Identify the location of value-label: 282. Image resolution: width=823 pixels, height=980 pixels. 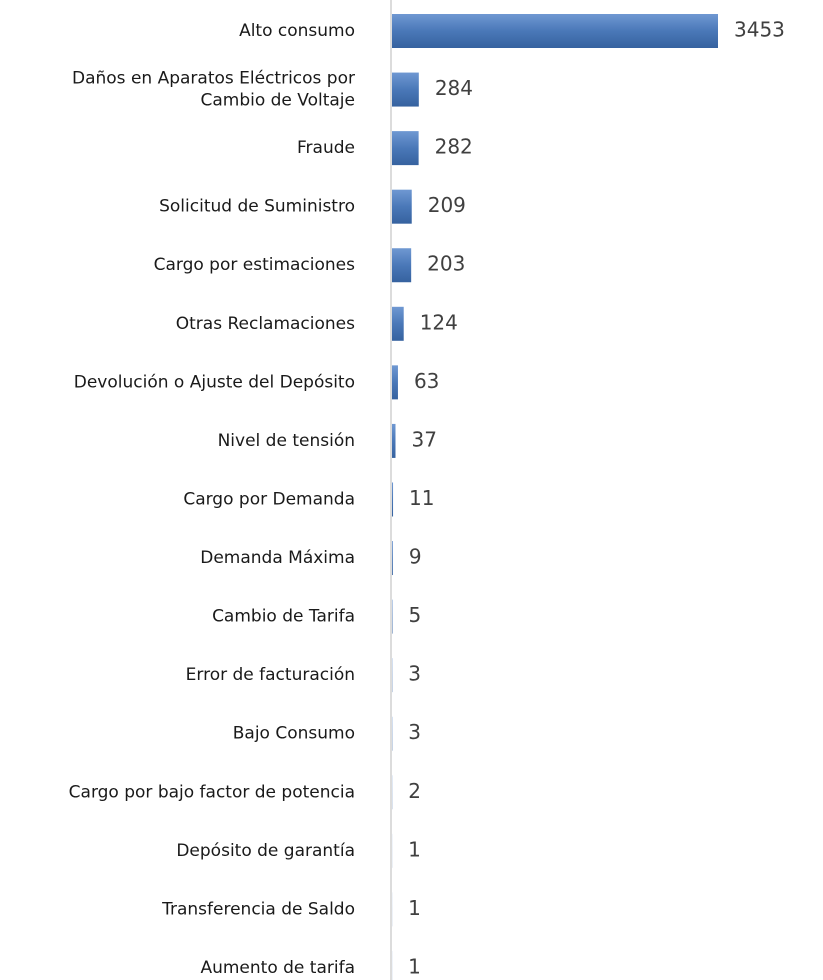
(454, 147).